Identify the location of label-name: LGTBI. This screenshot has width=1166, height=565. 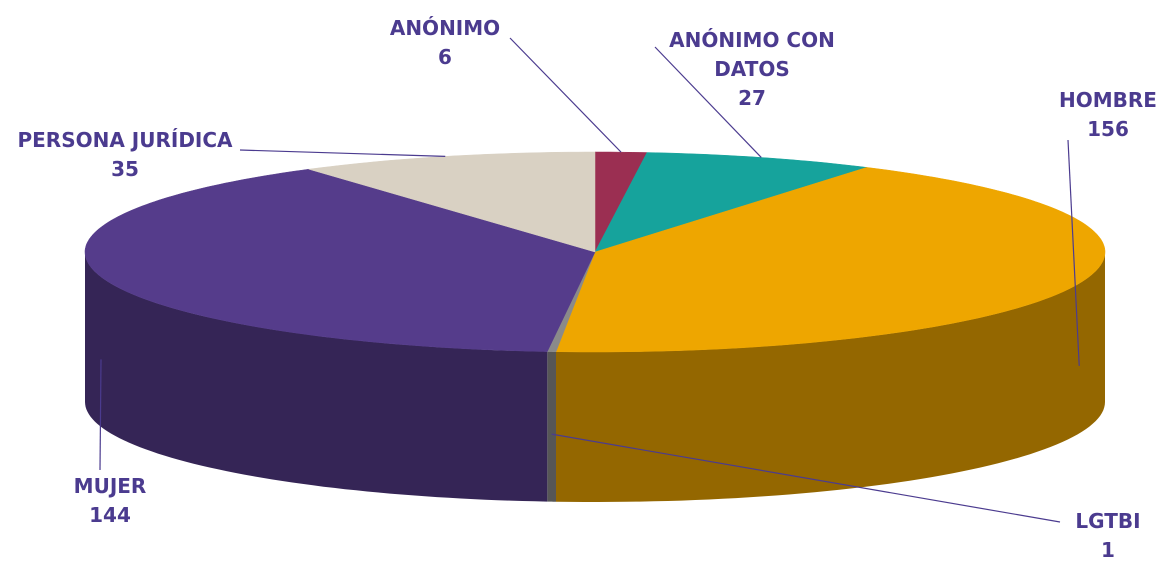
(1108, 521).